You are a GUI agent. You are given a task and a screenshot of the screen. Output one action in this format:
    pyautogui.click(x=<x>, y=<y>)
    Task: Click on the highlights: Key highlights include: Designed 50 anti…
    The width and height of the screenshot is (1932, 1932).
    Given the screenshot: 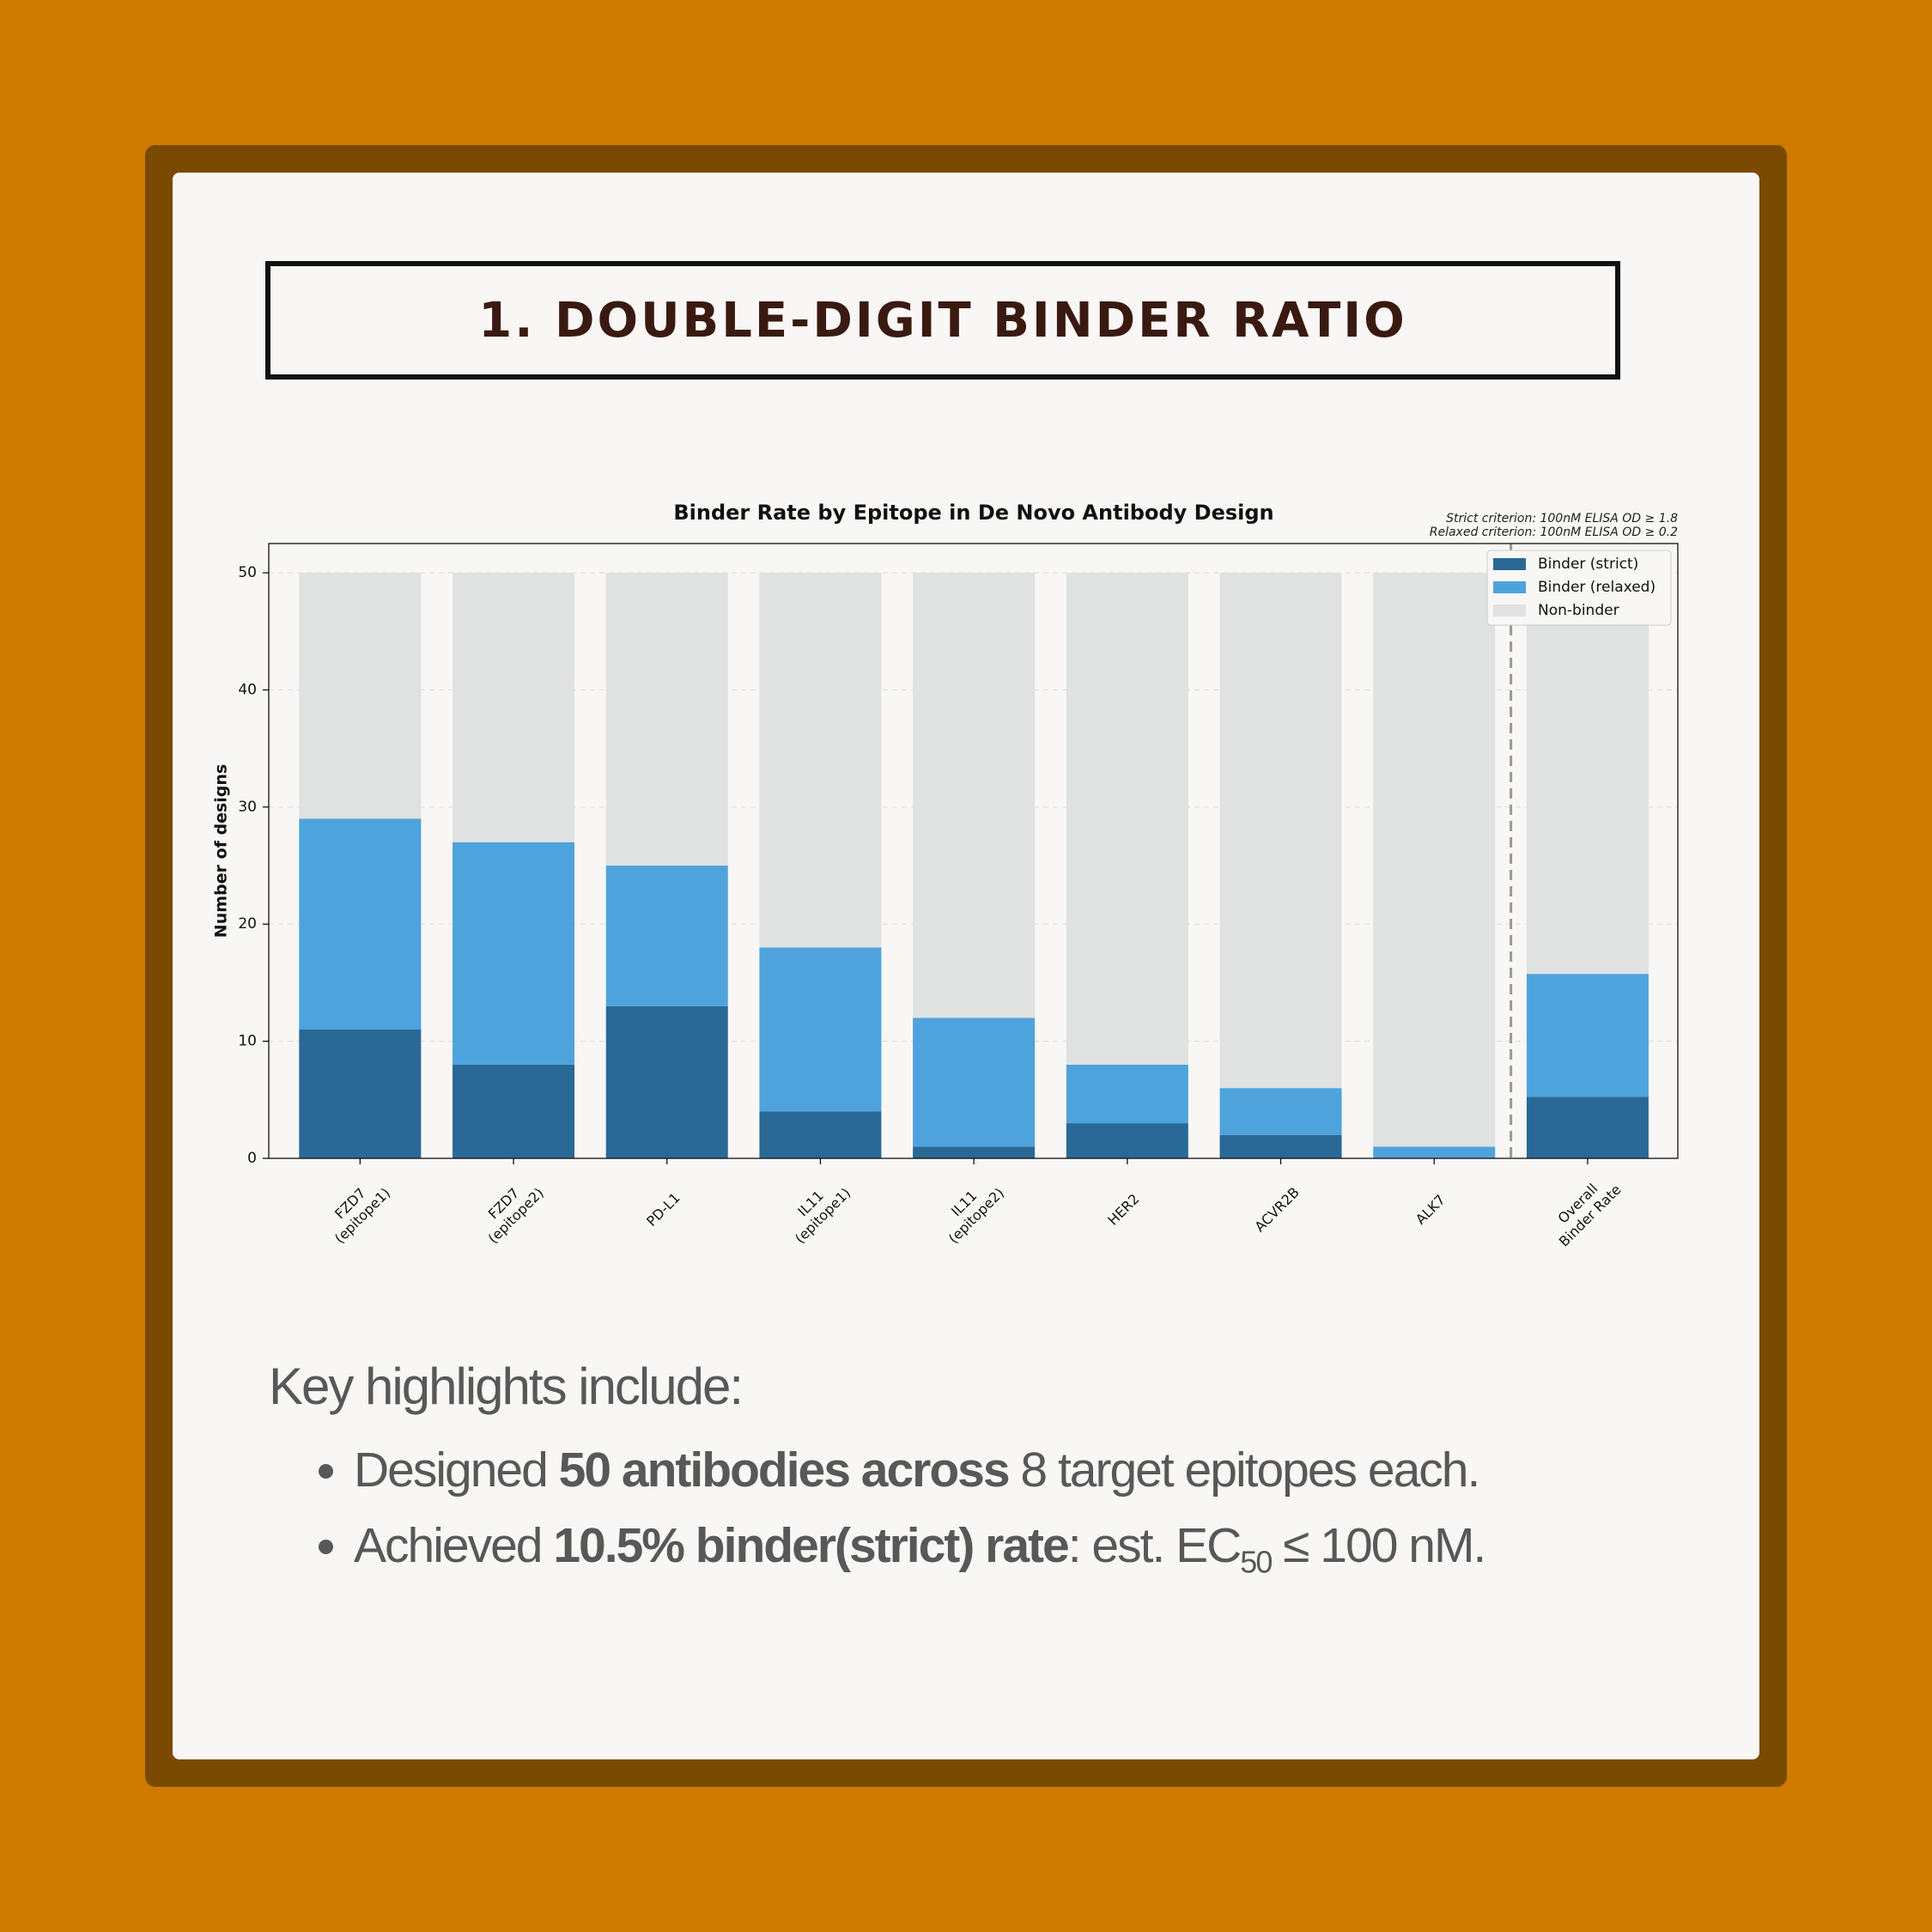 What is the action you would take?
    pyautogui.click(x=878, y=1478)
    